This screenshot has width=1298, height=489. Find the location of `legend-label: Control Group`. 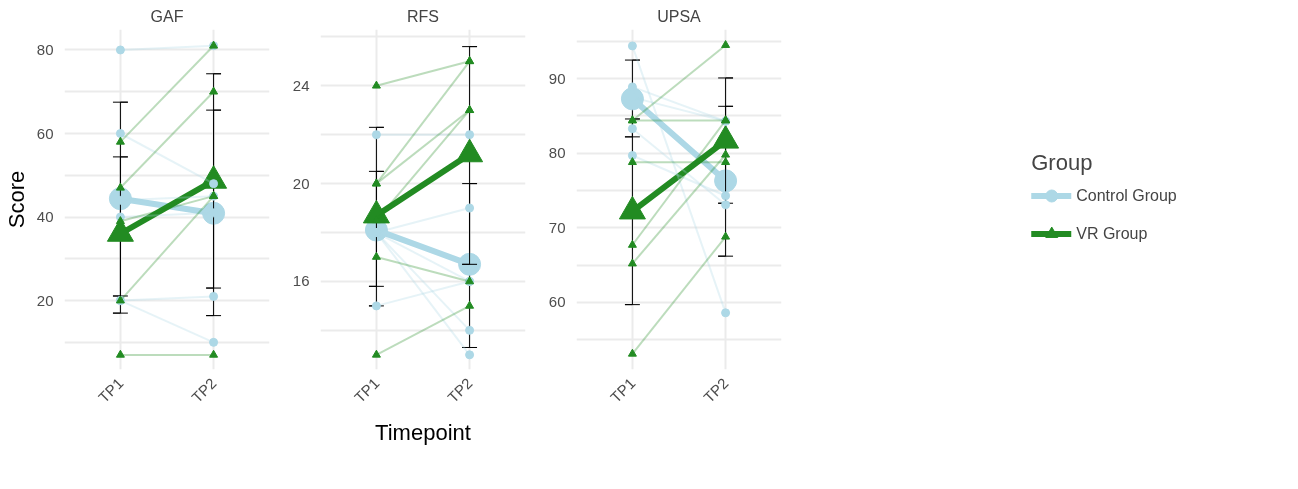

legend-label: Control Group is located at coordinates (1126, 195).